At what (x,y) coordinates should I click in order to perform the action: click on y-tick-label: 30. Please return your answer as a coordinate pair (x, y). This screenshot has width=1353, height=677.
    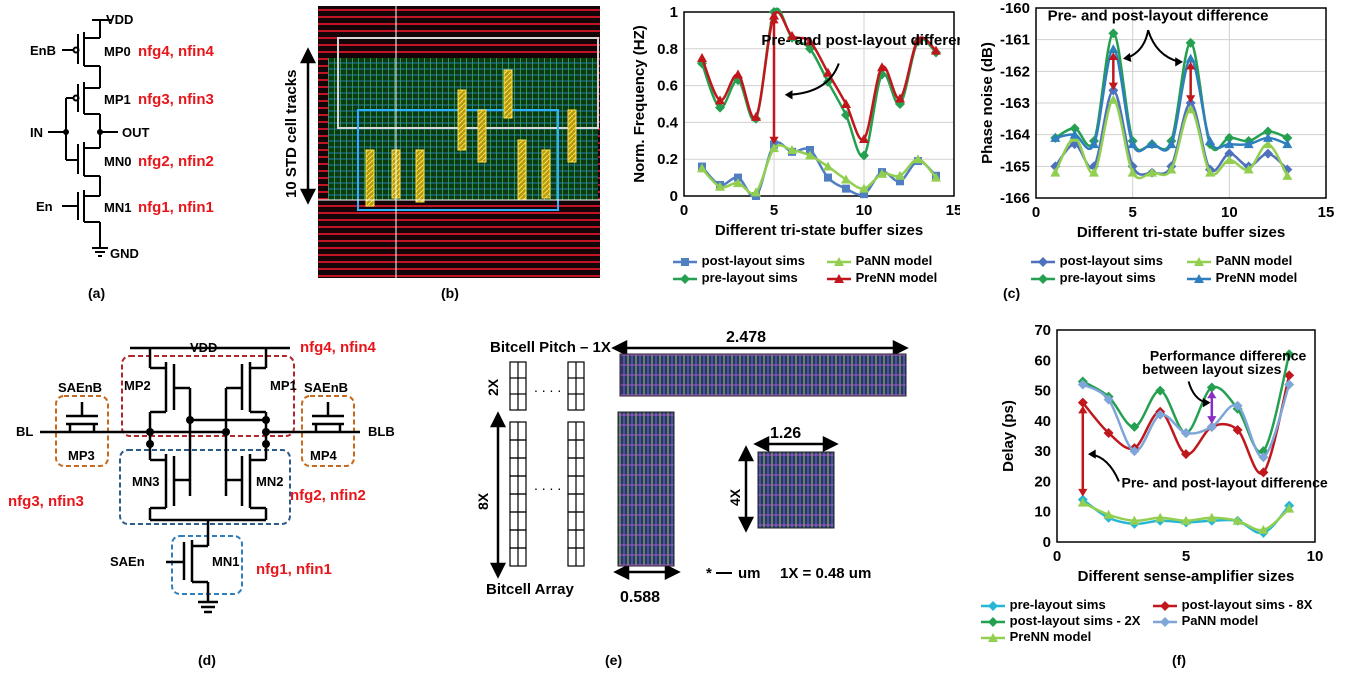
    Looking at the image, I should click on (1042, 451).